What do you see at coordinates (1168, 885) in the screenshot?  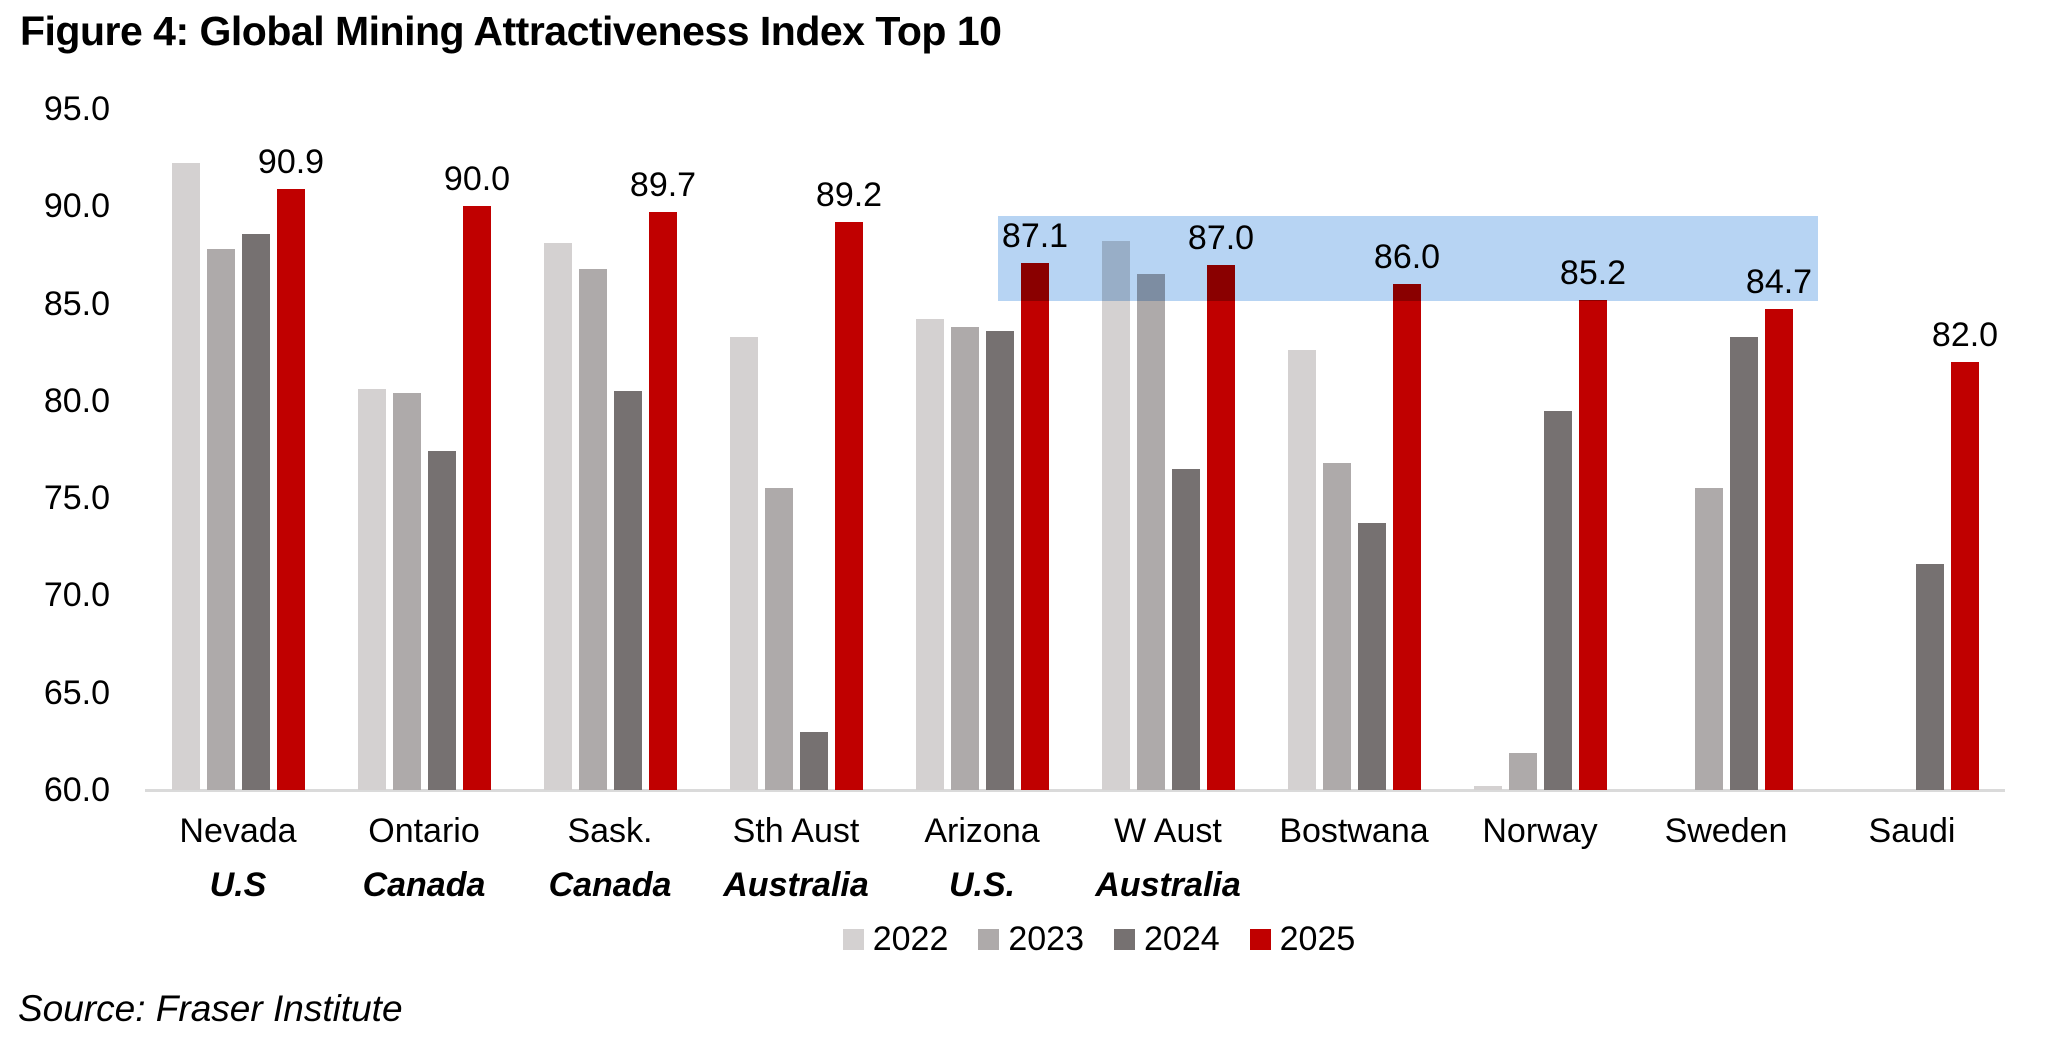 I see `country-label-w-aust: Australia` at bounding box center [1168, 885].